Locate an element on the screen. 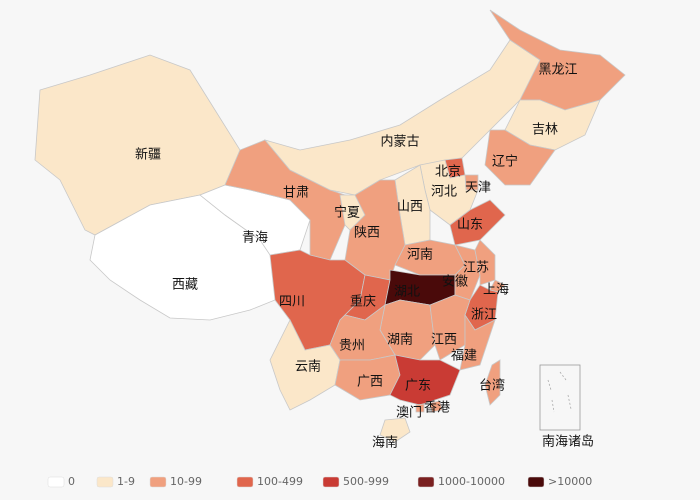 This screenshot has height=500, width=700. legend-label: 1000-10000 is located at coordinates (471, 481).